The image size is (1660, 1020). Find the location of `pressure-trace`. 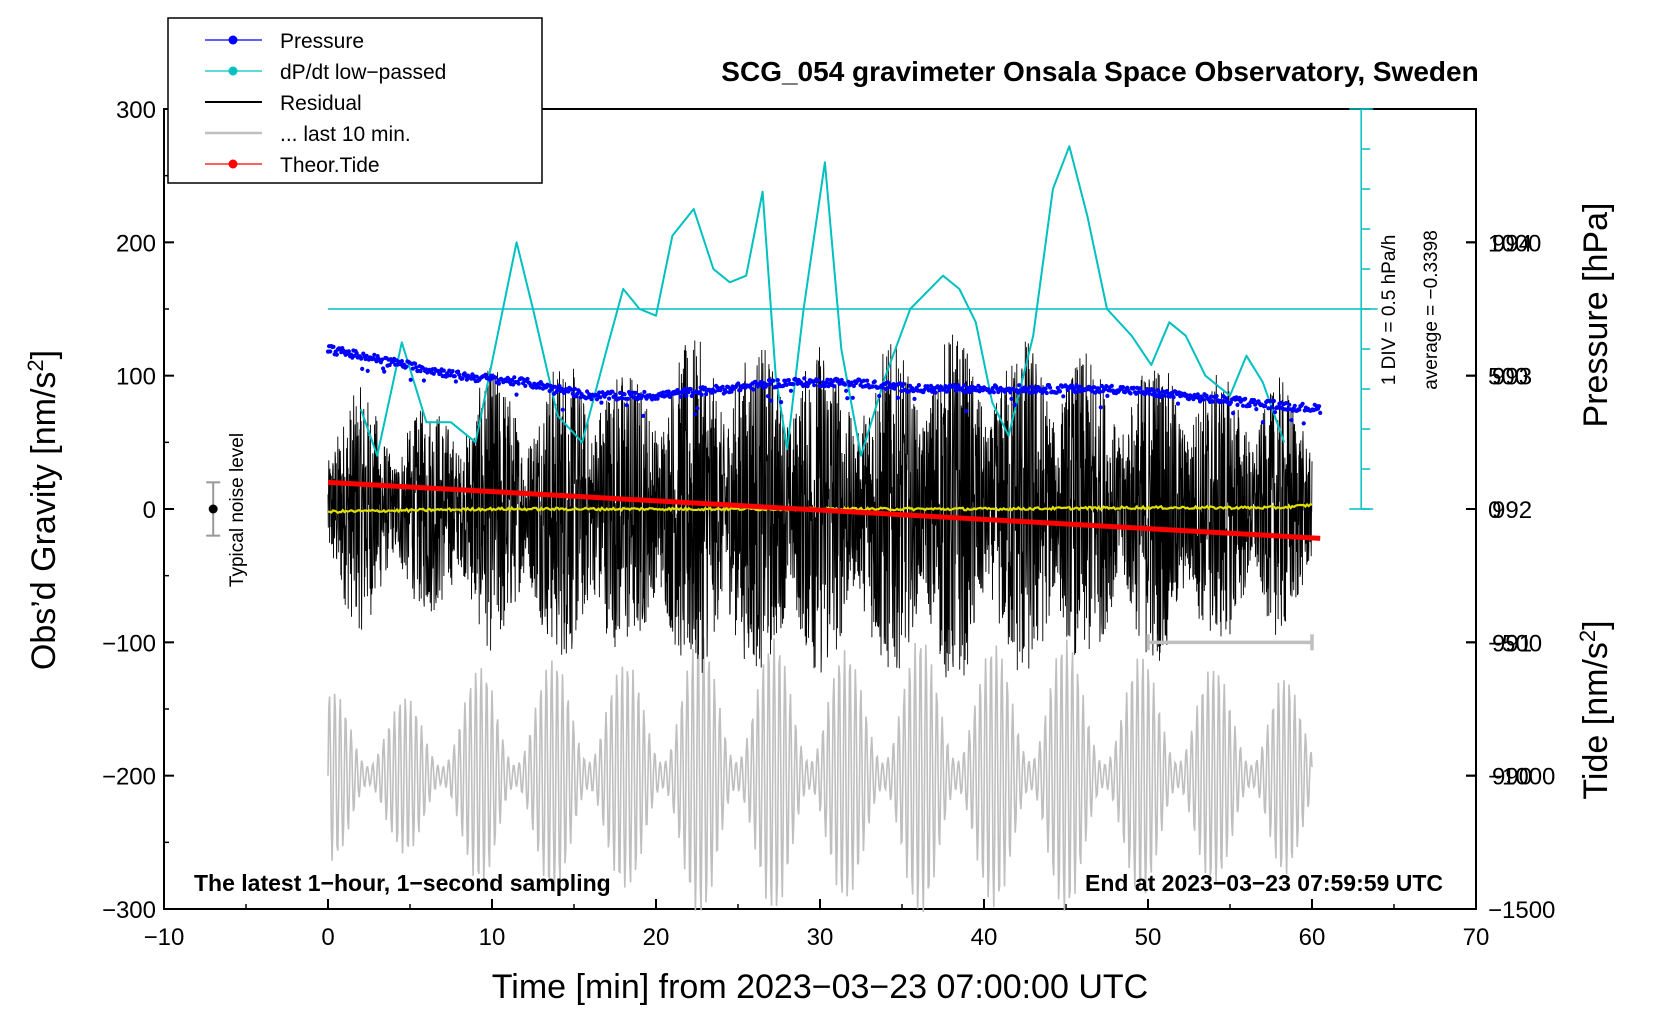

pressure-trace is located at coordinates (824, 385).